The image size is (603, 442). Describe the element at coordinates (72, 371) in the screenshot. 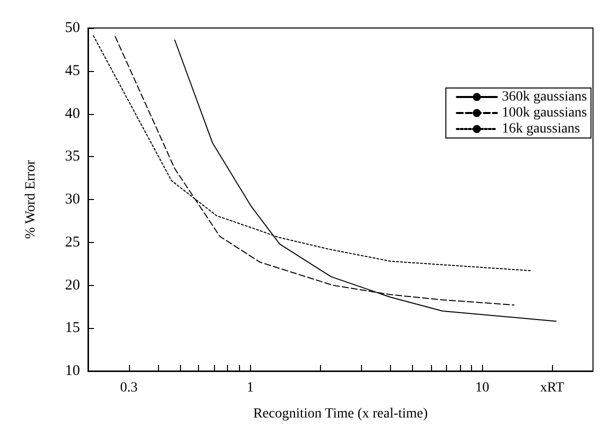

I see `y-tick-label: 10` at that location.